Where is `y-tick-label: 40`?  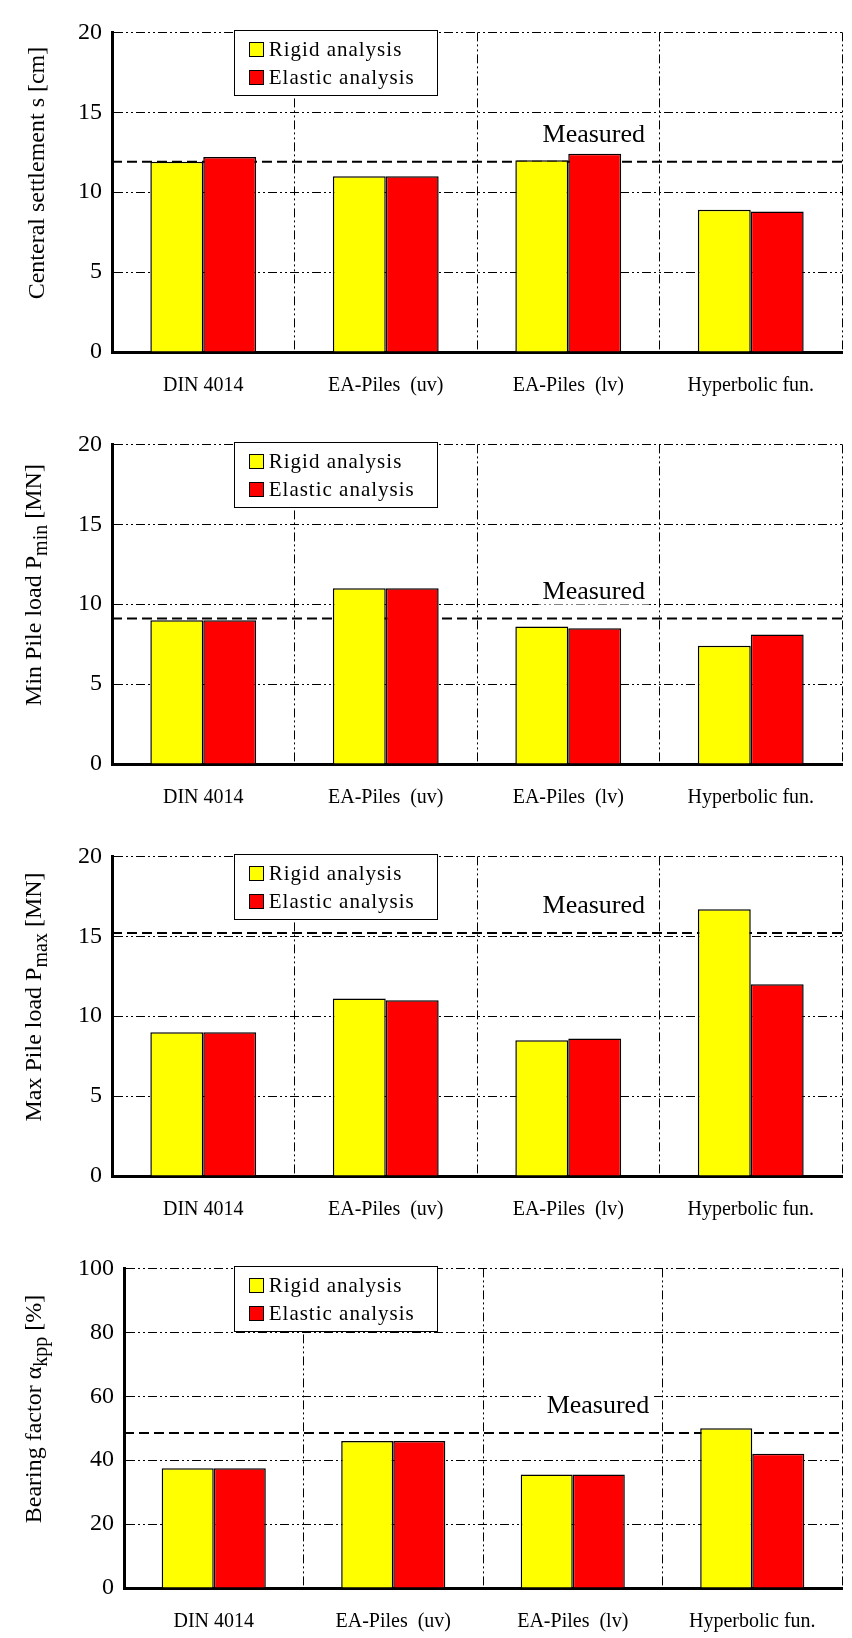 y-tick-label: 40 is located at coordinates (102, 1458).